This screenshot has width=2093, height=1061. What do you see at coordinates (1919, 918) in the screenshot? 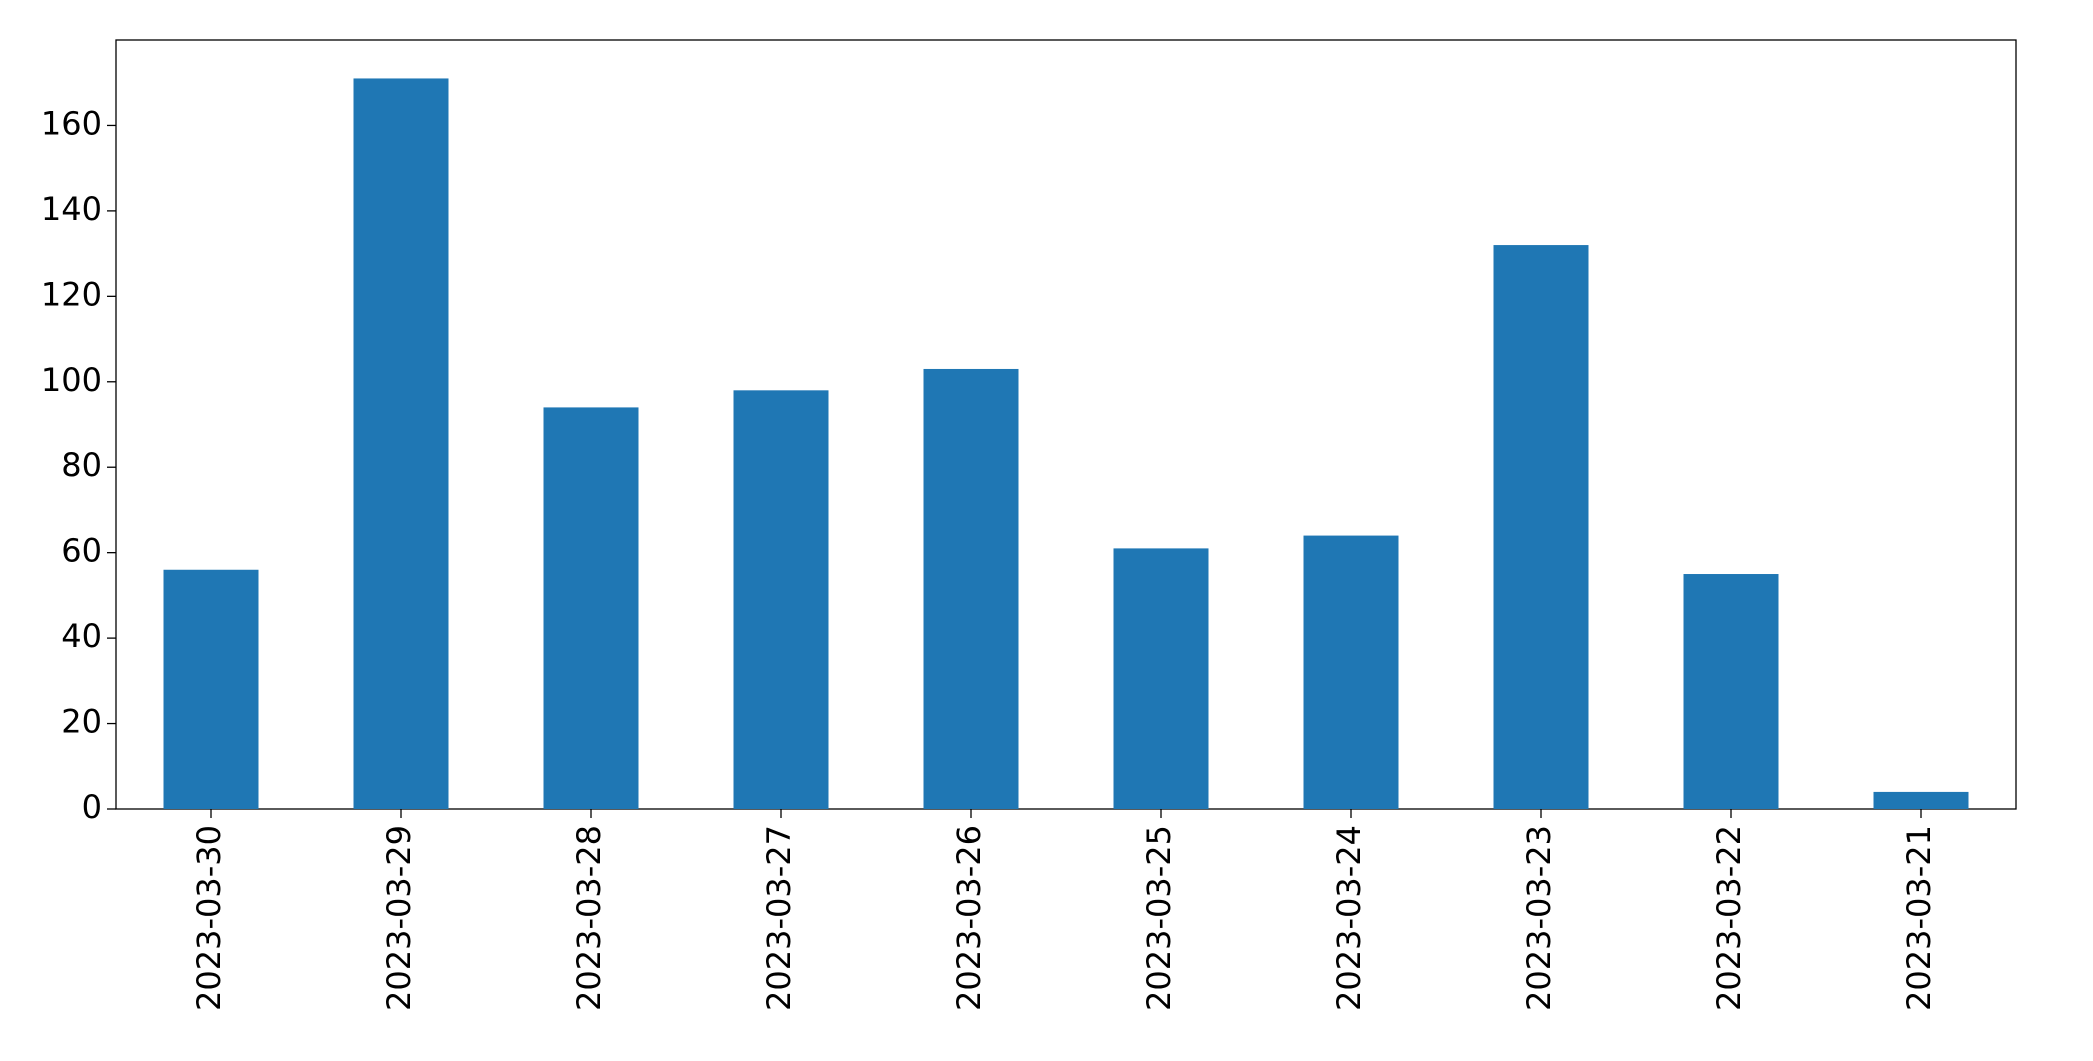
I see `x-tick-label: 2023-03-21` at bounding box center [1919, 918].